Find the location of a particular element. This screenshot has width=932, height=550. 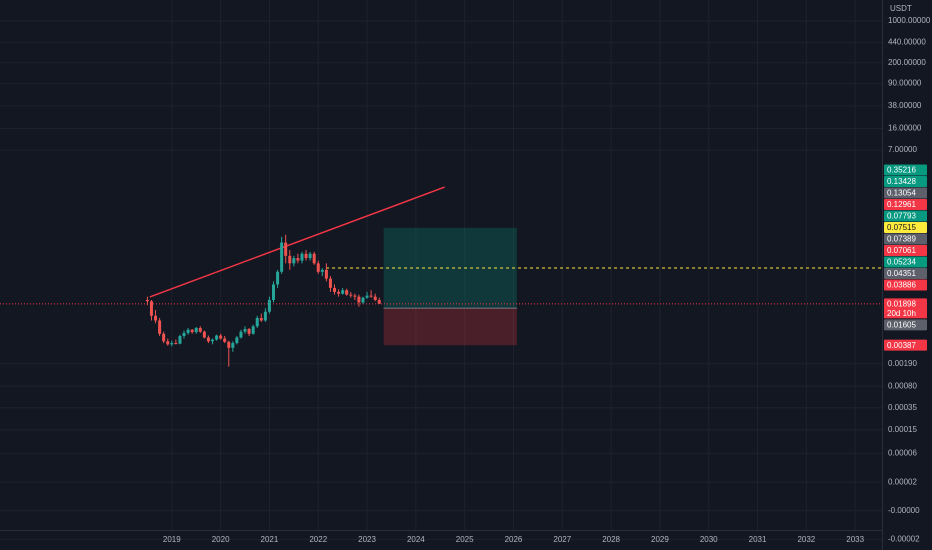

x-tick-label: 2026 is located at coordinates (514, 539).